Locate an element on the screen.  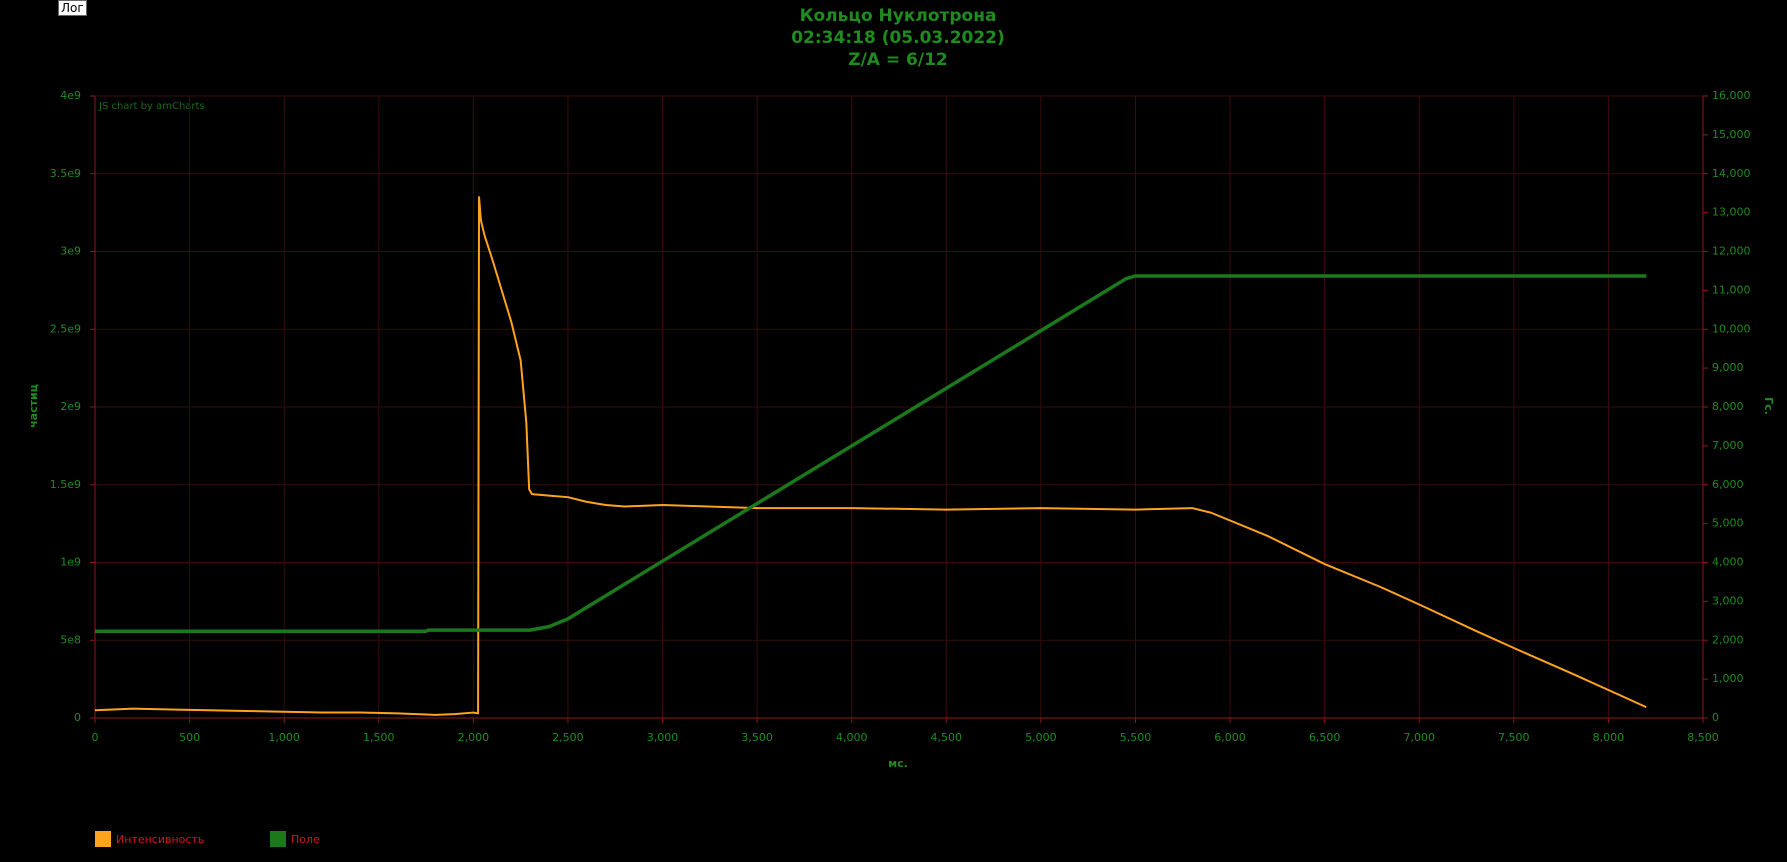
y-tick-label: 4e9 is located at coordinates (70, 95).